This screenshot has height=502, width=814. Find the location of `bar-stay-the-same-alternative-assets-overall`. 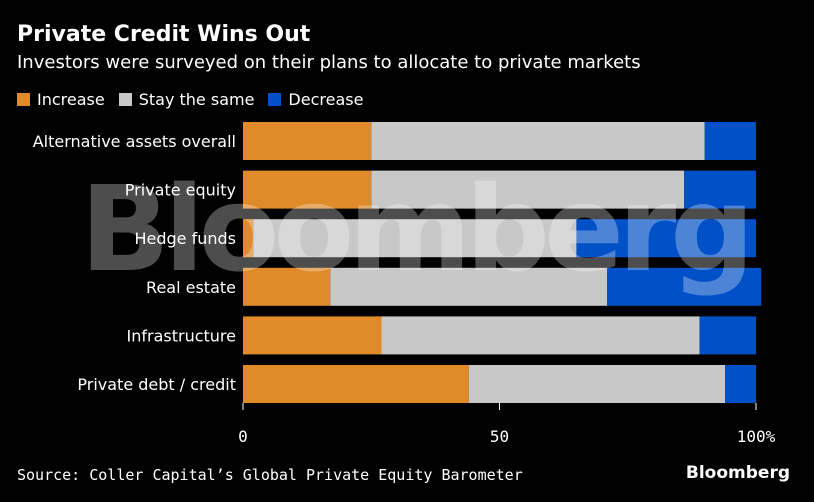

bar-stay-the-same-alternative-assets-overall is located at coordinates (538, 141).